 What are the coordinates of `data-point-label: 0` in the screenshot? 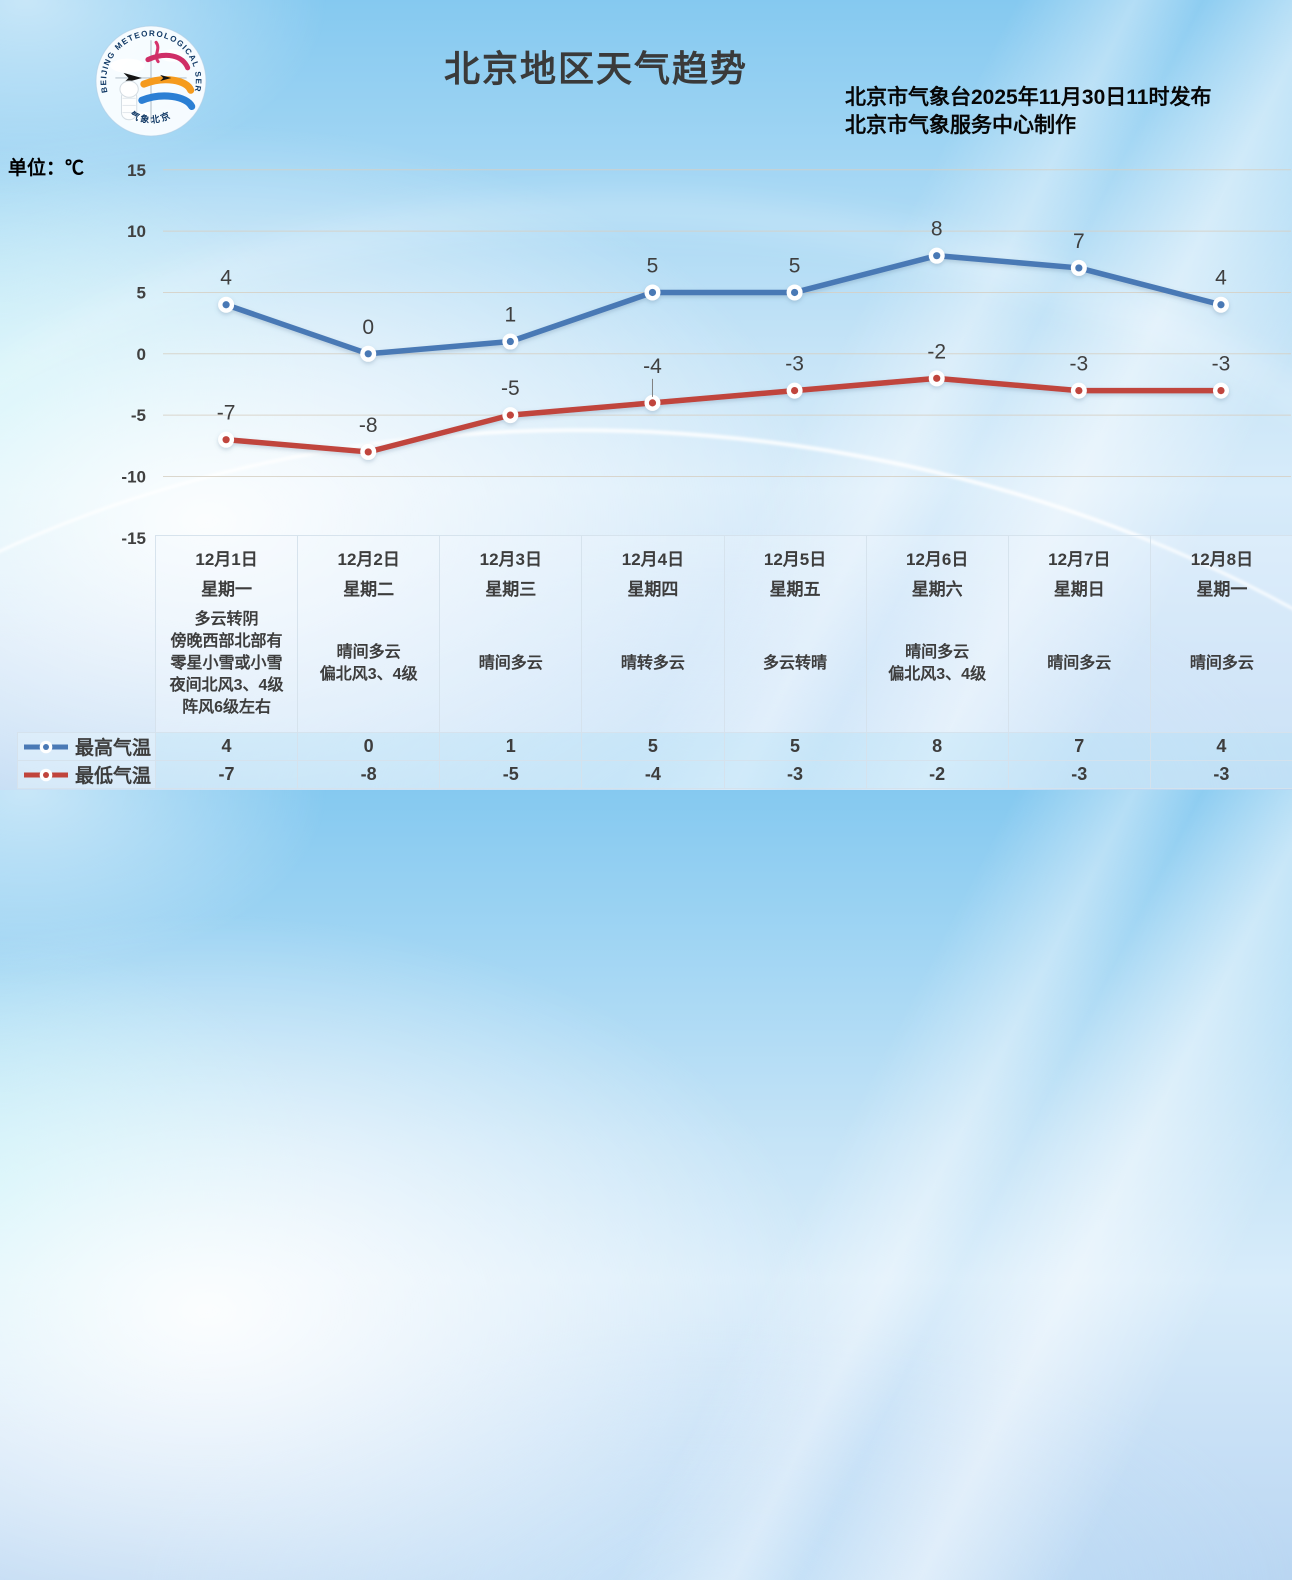 It's located at (368, 327).